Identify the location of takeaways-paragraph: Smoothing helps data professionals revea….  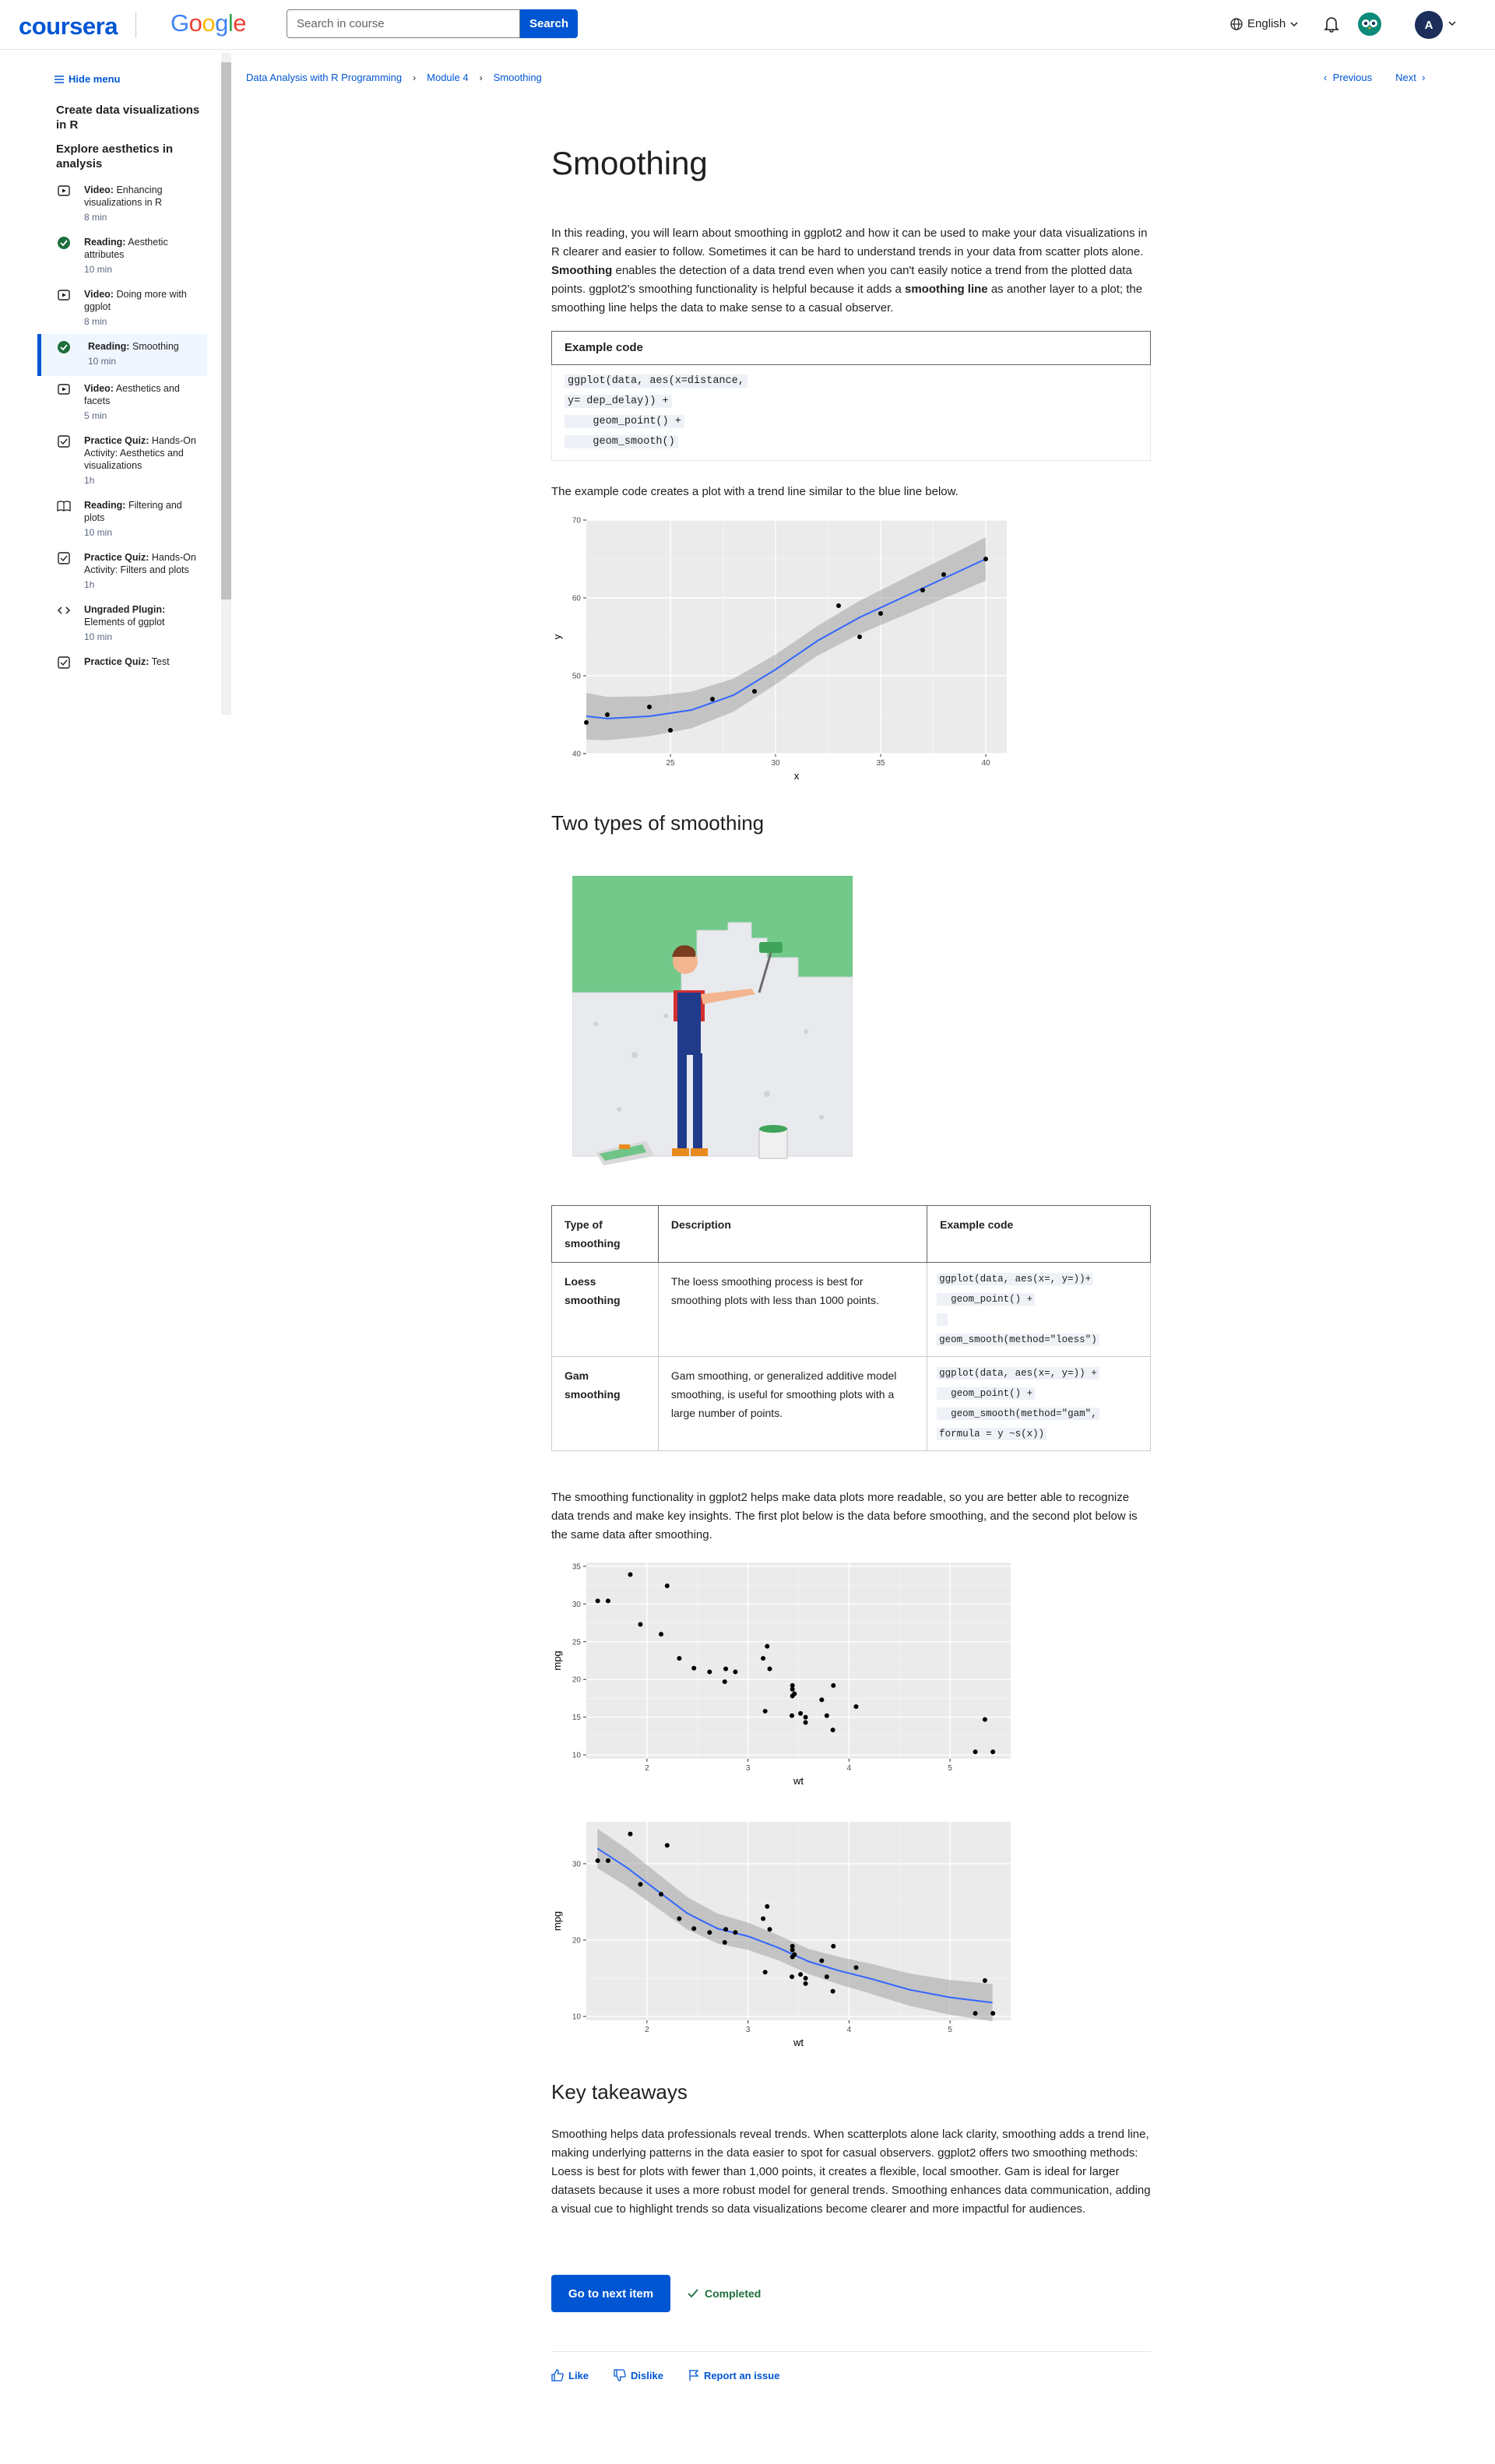
(851, 2172).